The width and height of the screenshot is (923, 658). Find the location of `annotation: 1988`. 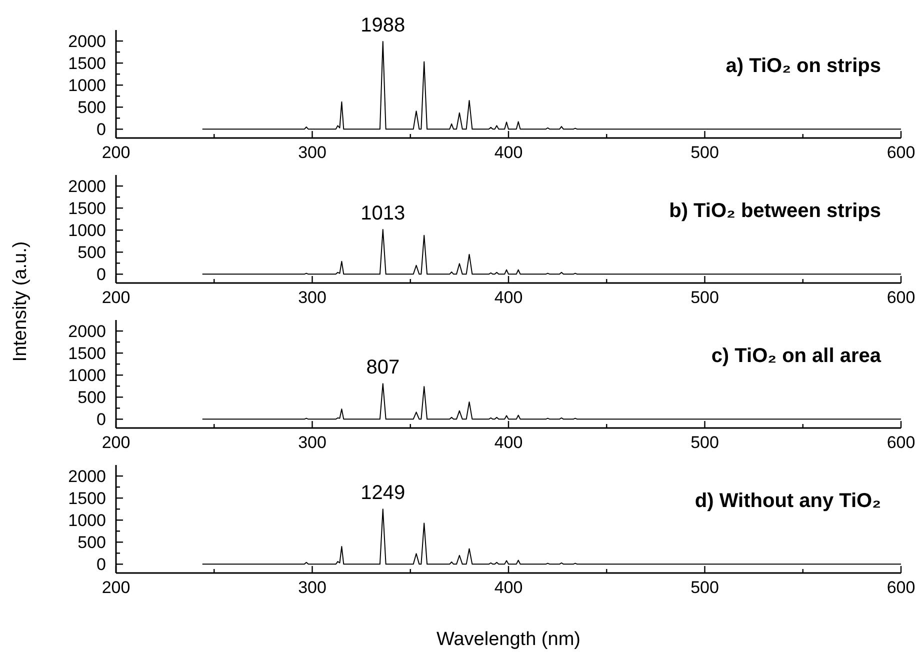

annotation: 1988 is located at coordinates (383, 25).